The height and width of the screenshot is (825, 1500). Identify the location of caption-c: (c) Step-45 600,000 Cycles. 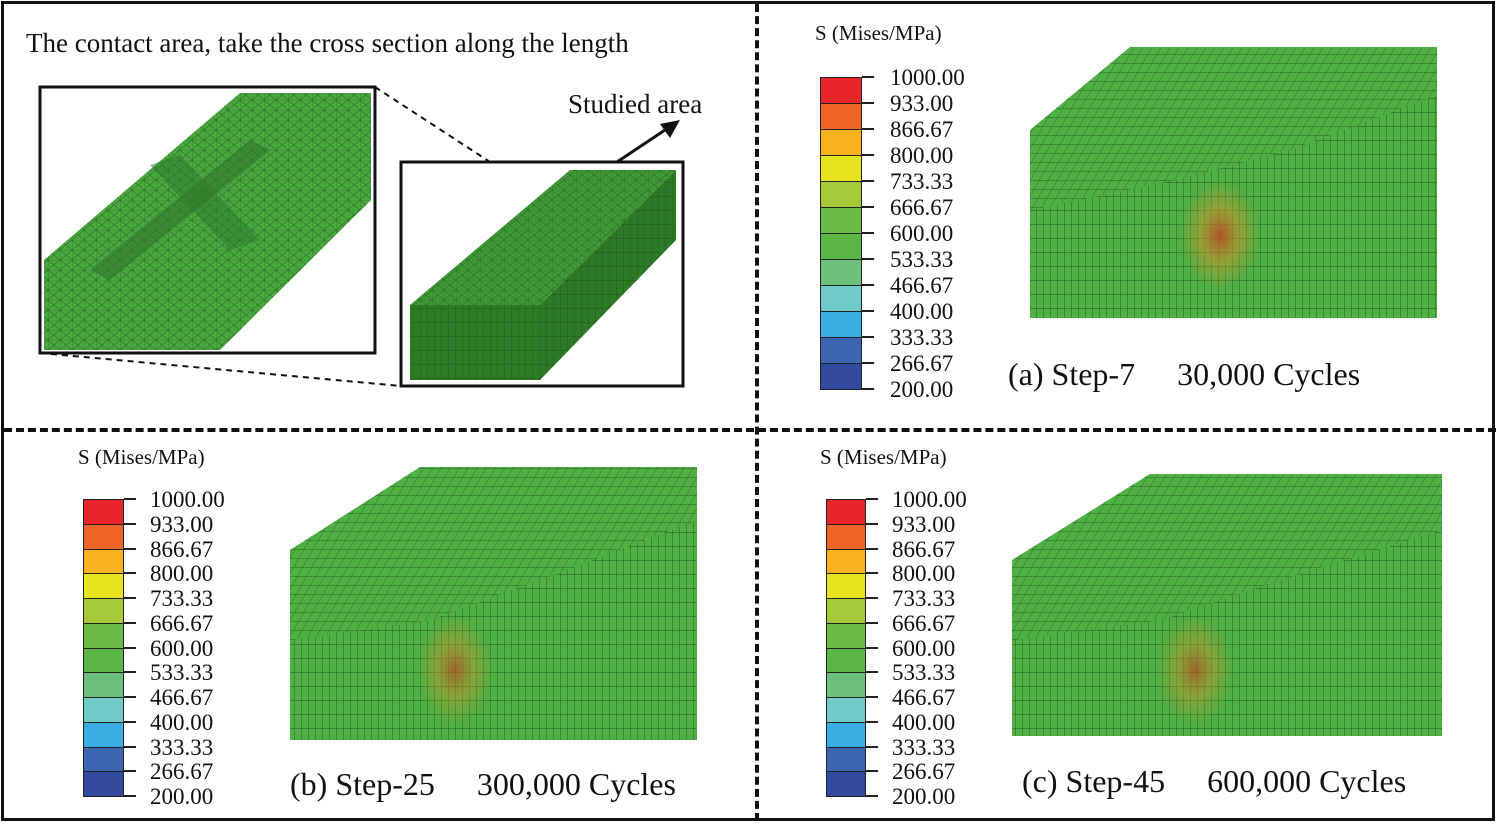
(1214, 781).